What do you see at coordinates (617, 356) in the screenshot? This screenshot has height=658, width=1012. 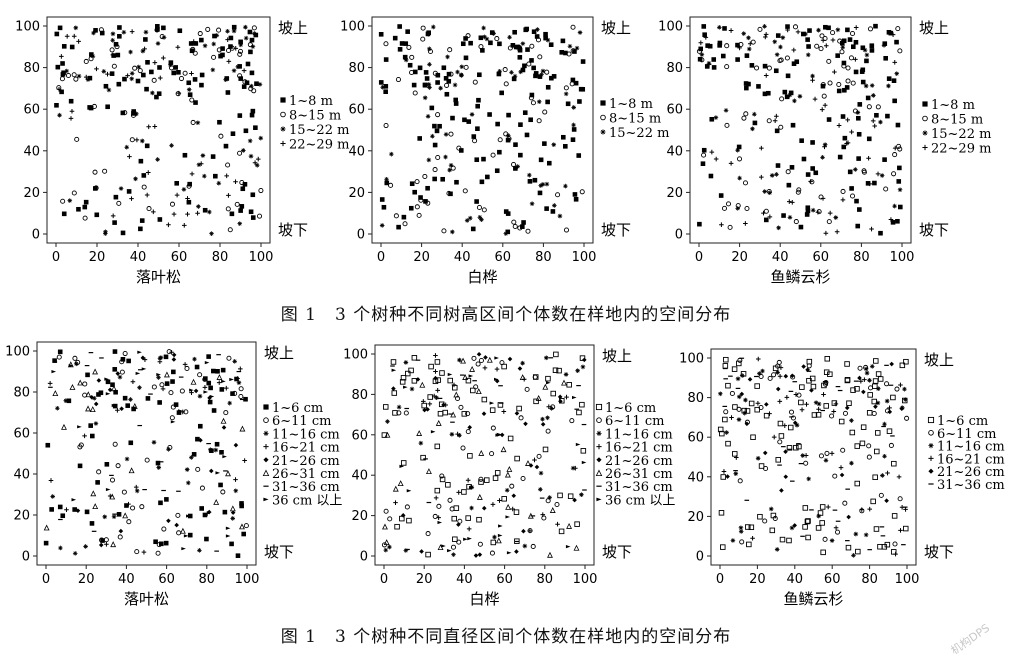 I see `slope-top-label: 坡上` at bounding box center [617, 356].